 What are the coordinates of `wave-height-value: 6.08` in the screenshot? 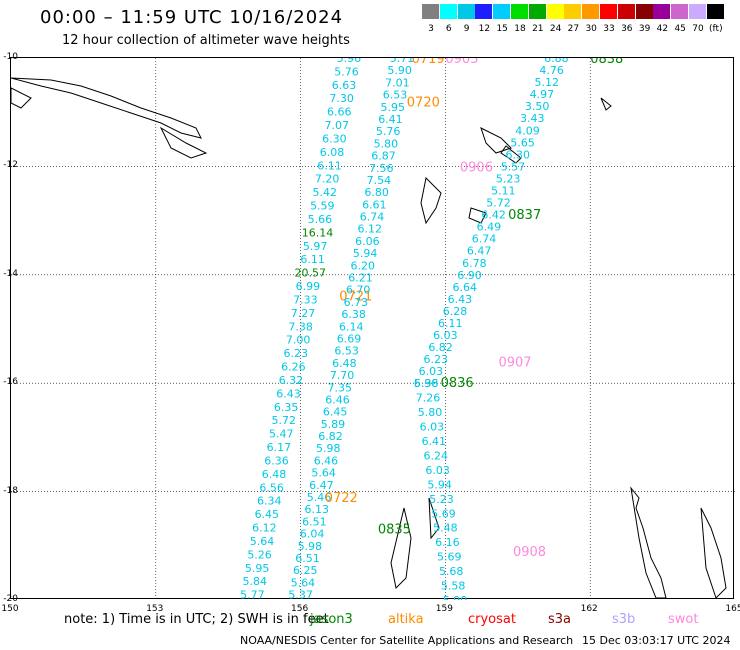 It's located at (332, 152).